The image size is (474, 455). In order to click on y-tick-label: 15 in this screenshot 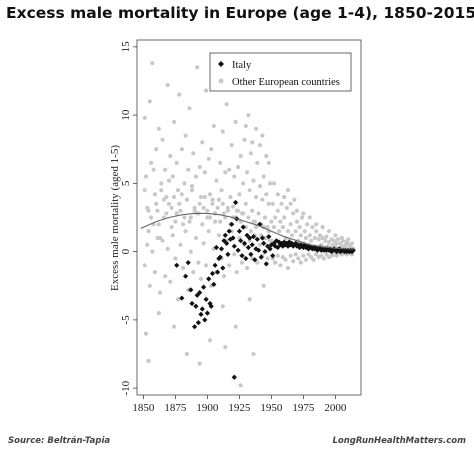, I will do `click(126, 47)`.